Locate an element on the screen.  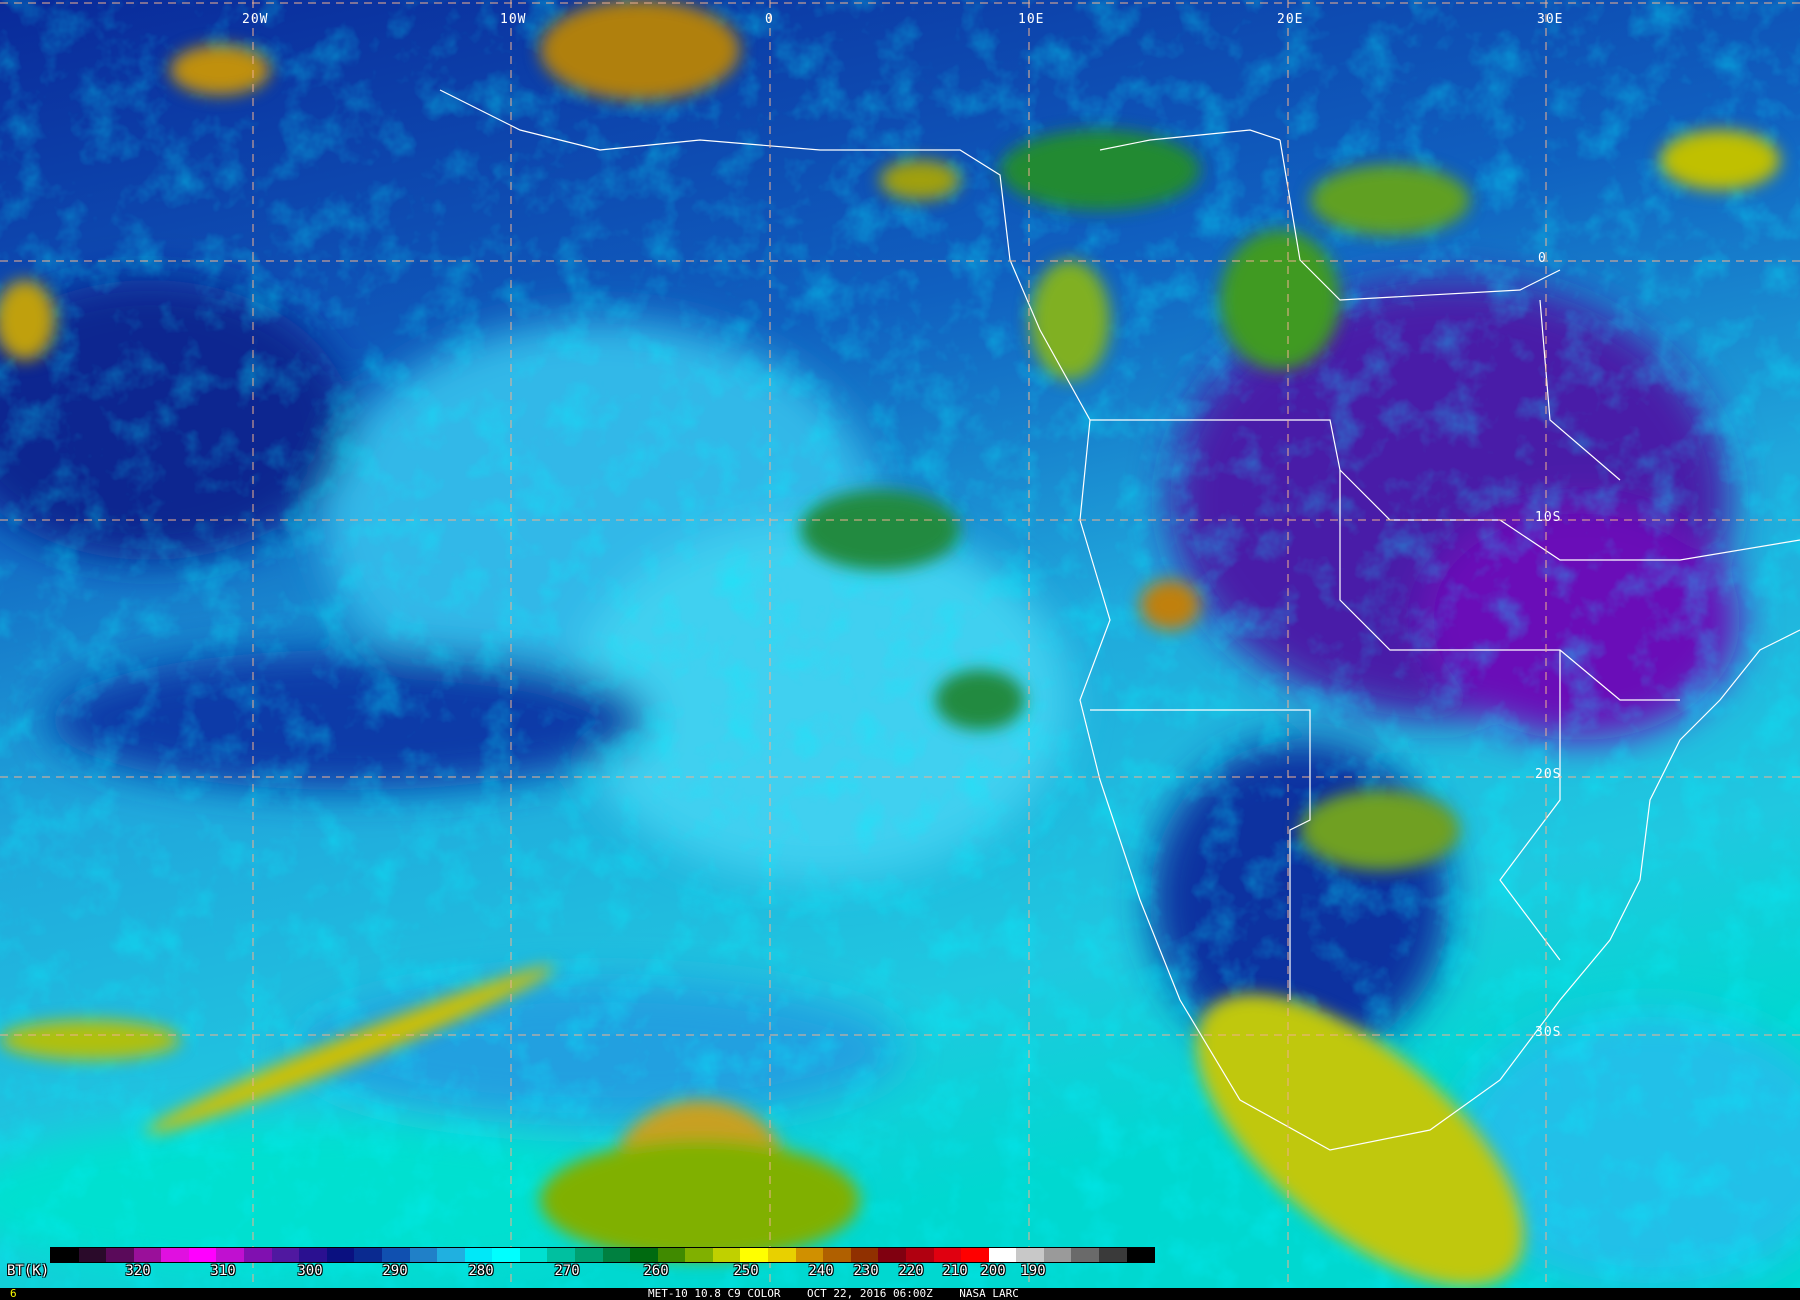
colorbar-tick: 320 is located at coordinates (138, 1271).